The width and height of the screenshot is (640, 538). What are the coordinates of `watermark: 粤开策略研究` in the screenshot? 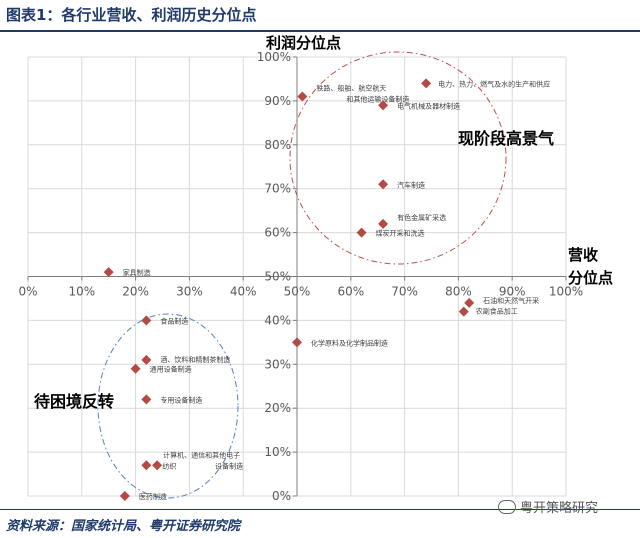 It's located at (548, 506).